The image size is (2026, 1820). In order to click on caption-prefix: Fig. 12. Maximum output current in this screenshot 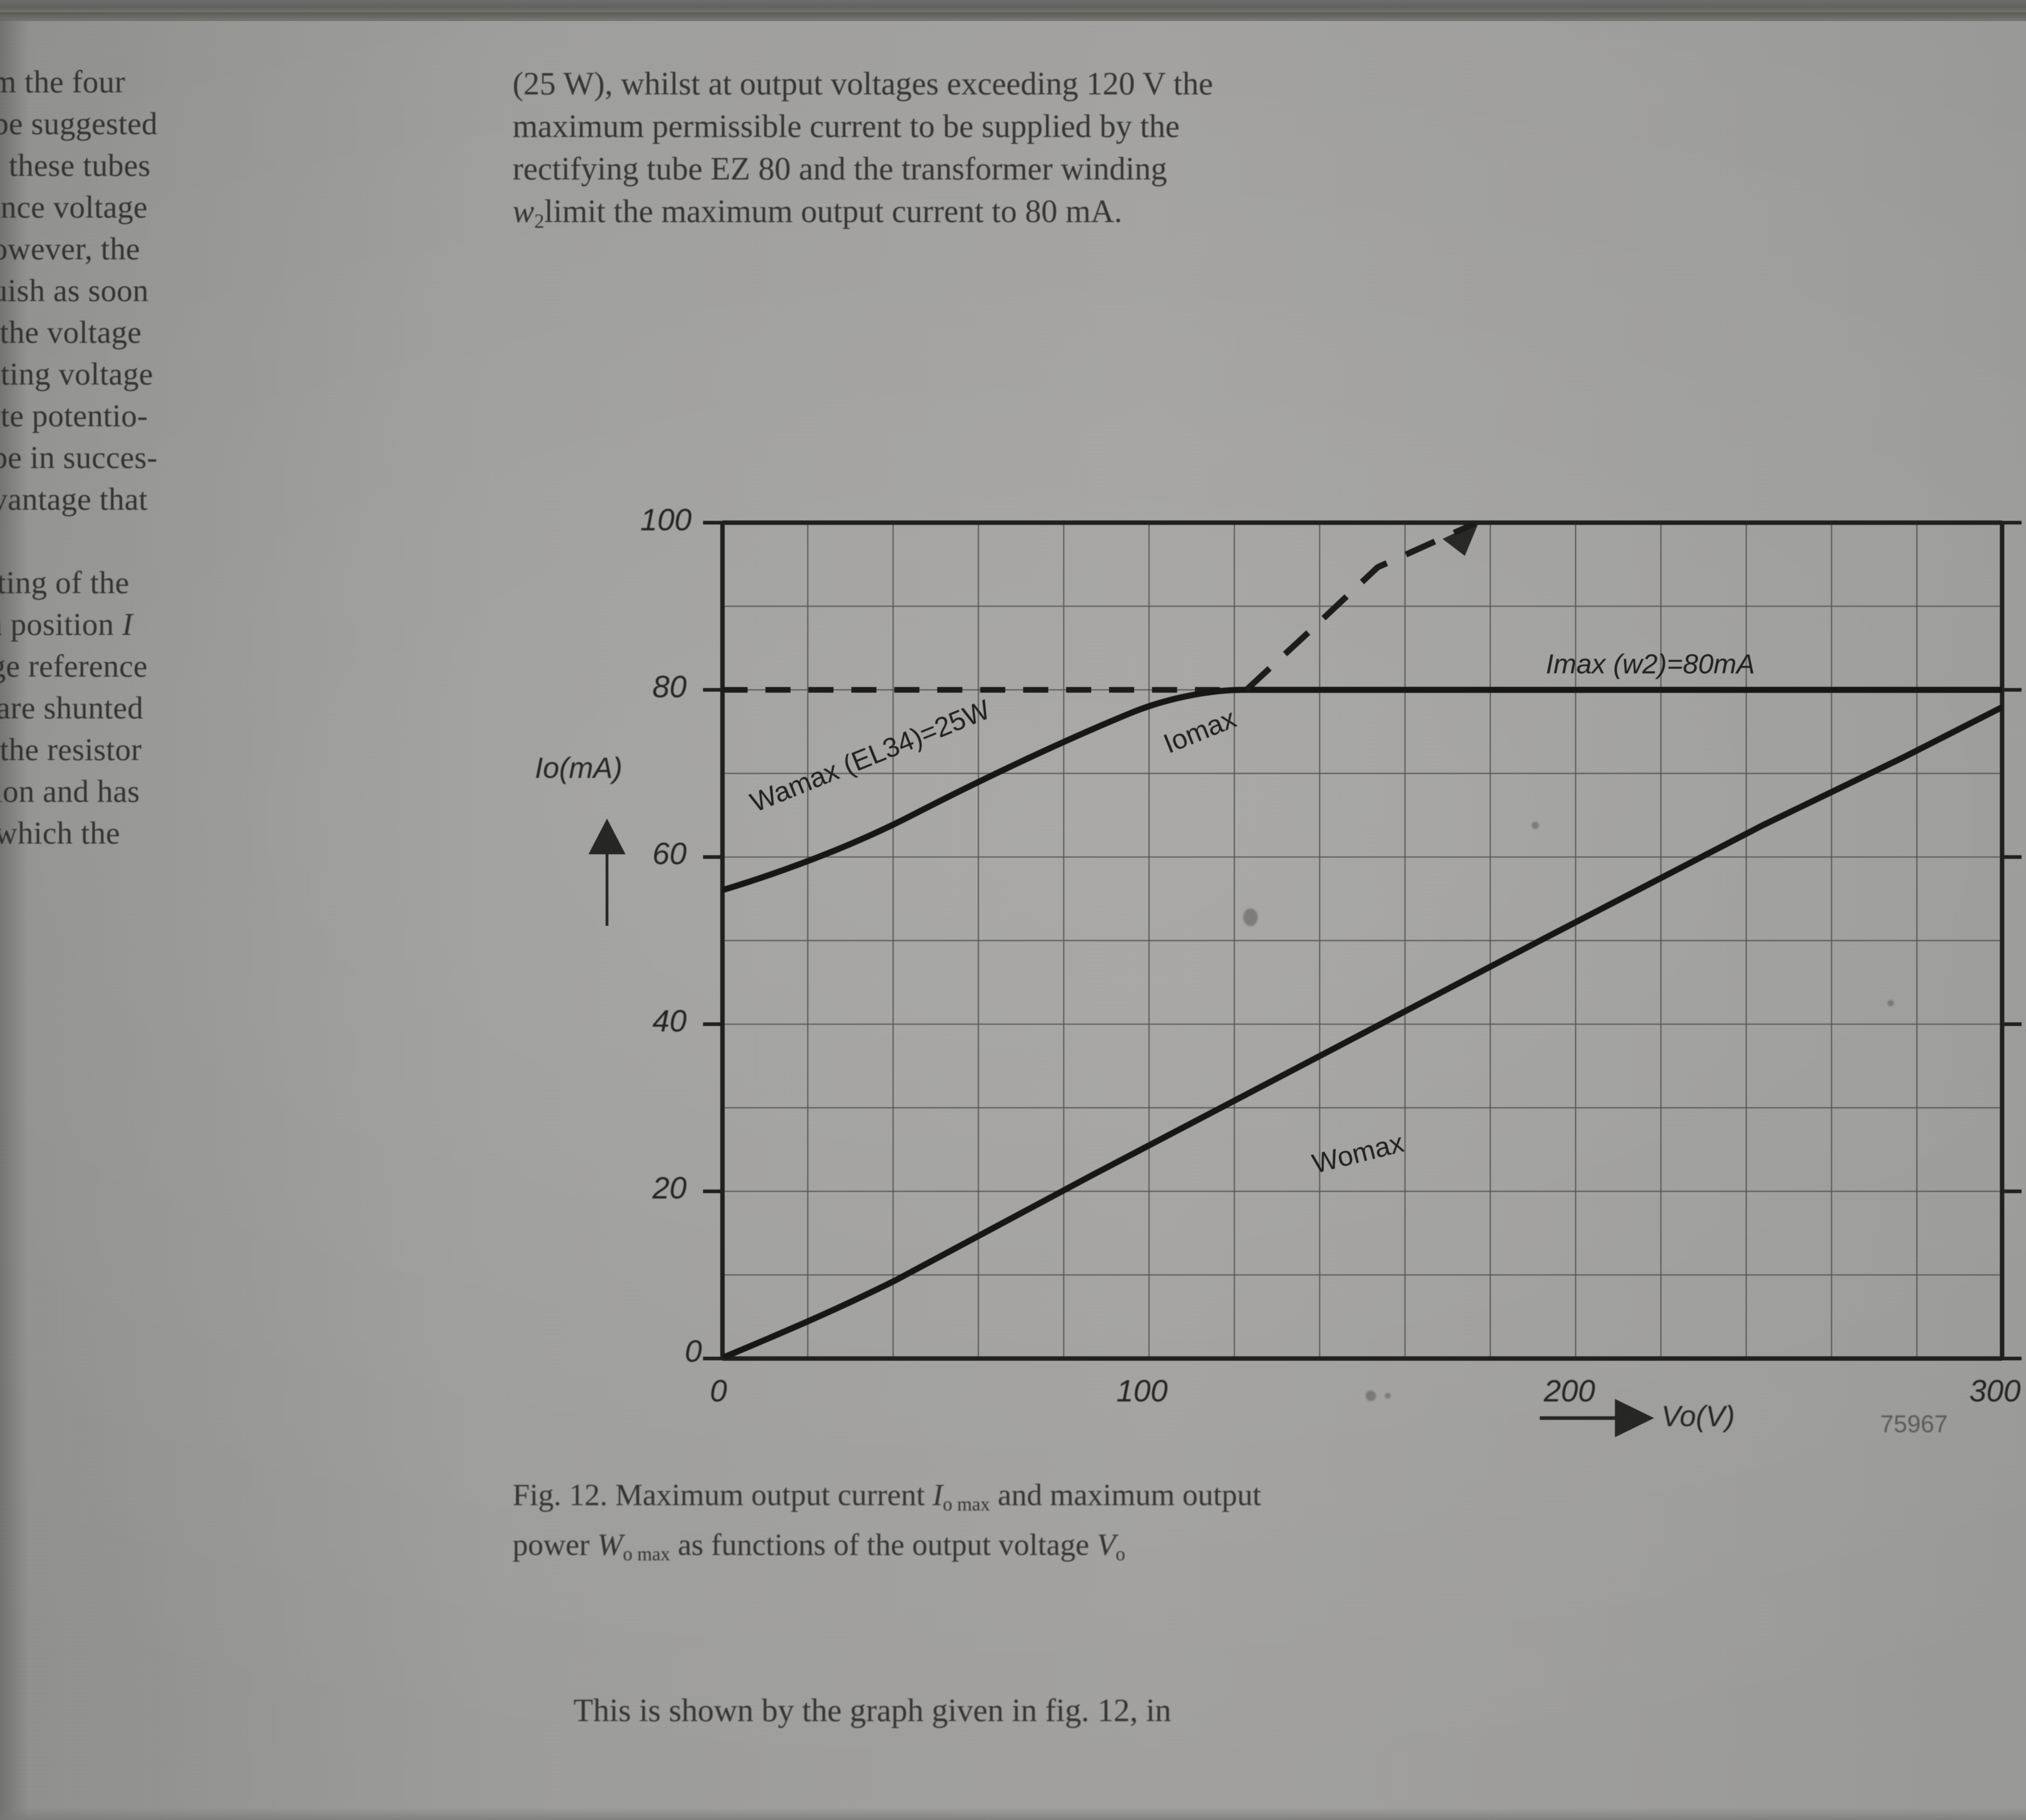, I will do `click(719, 1495)`.